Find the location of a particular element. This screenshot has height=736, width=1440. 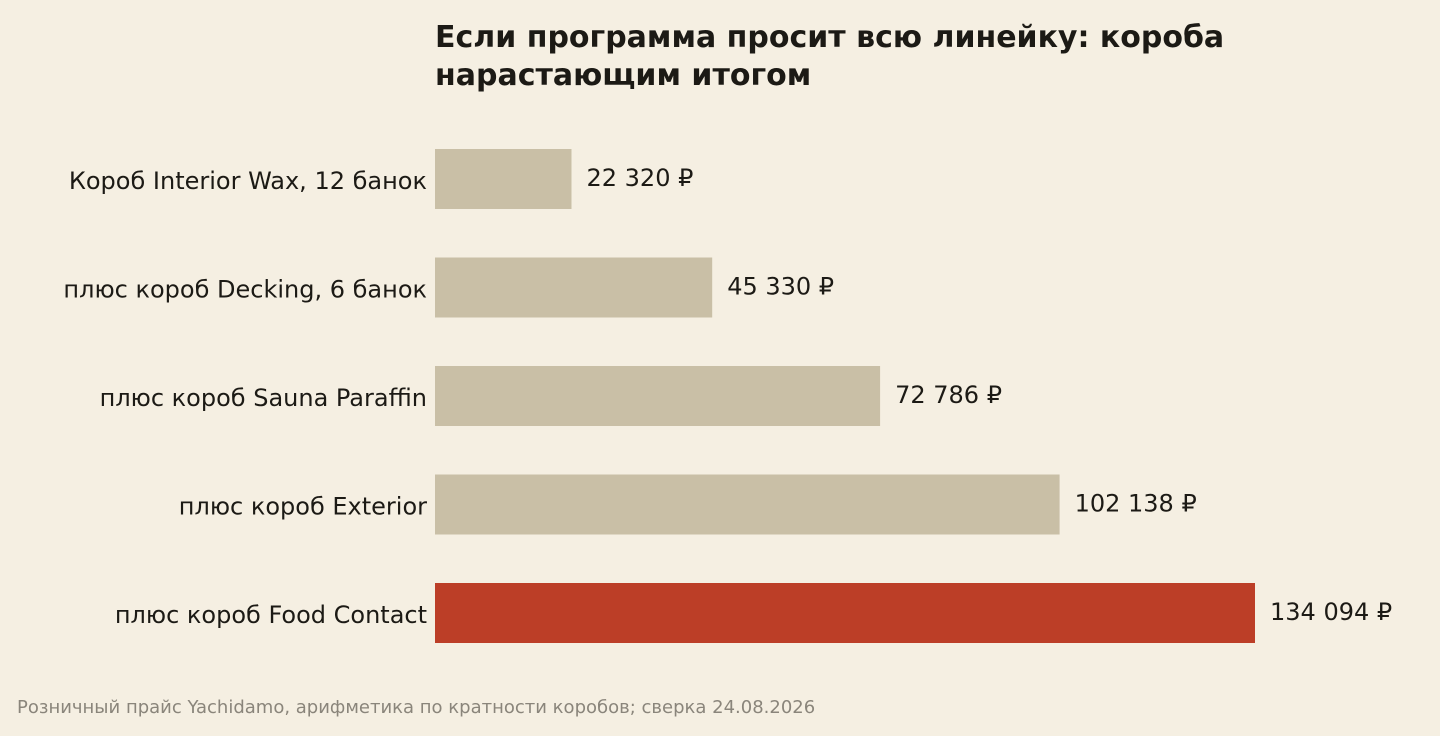

bar-row: плюс короб Exterior 102 138 ₽ is located at coordinates (688, 504).